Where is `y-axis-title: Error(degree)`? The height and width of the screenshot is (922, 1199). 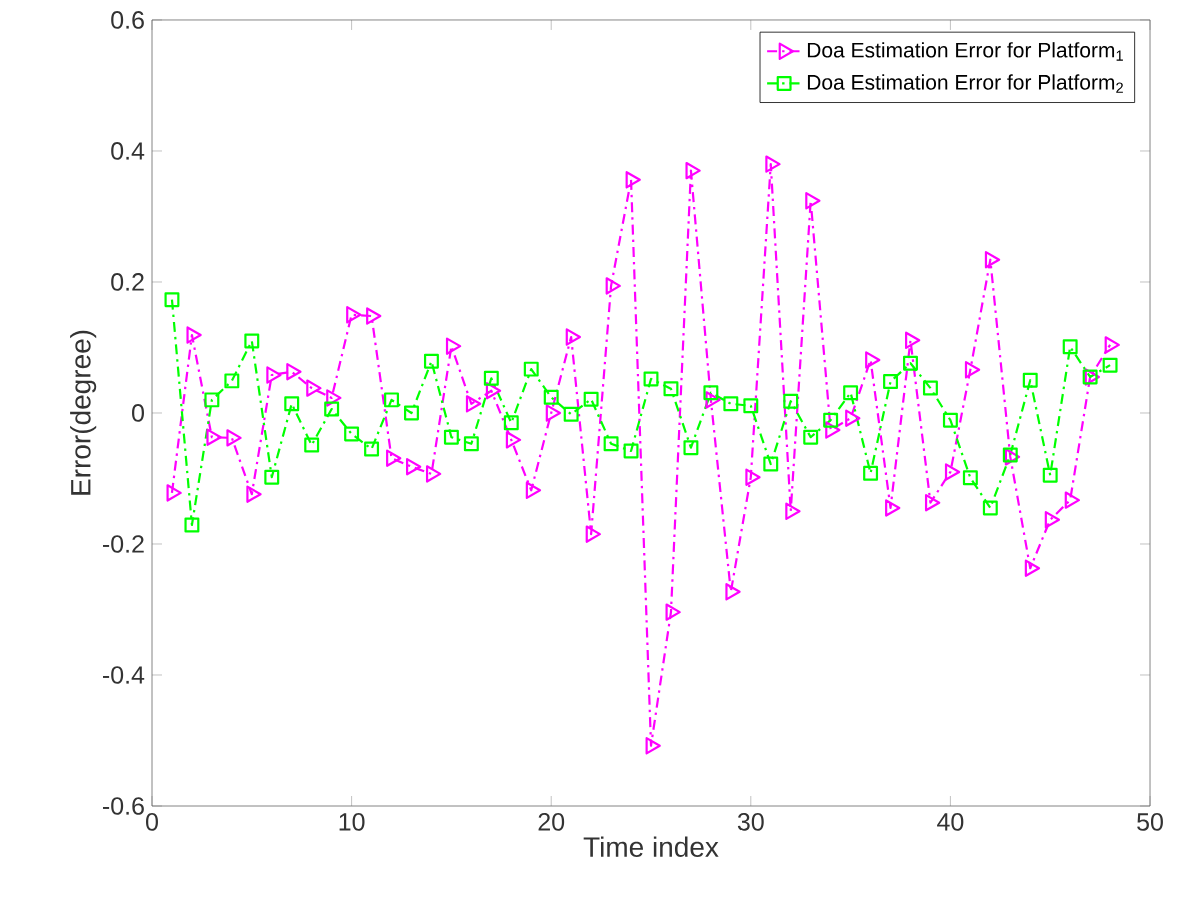
y-axis-title: Error(degree) is located at coordinates (83, 412).